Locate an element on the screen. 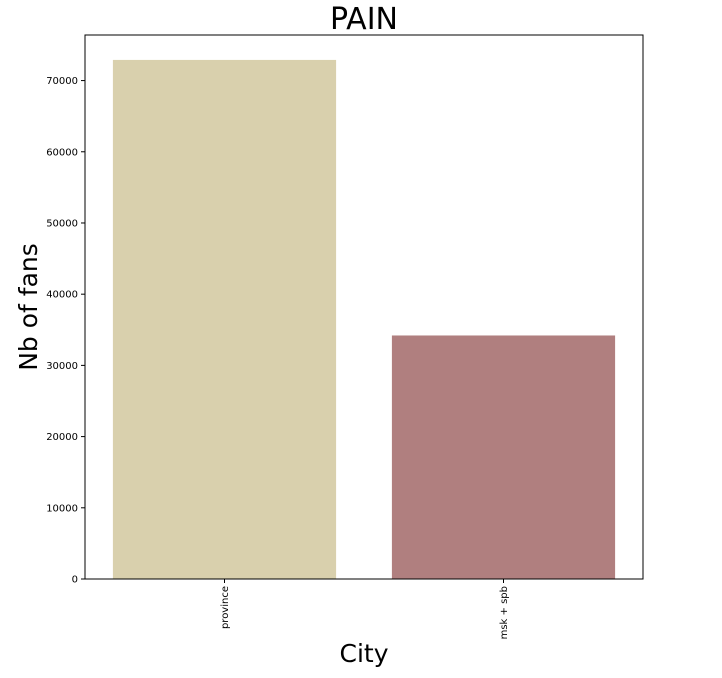  y-tick-label: 50000 is located at coordinates (62, 223).